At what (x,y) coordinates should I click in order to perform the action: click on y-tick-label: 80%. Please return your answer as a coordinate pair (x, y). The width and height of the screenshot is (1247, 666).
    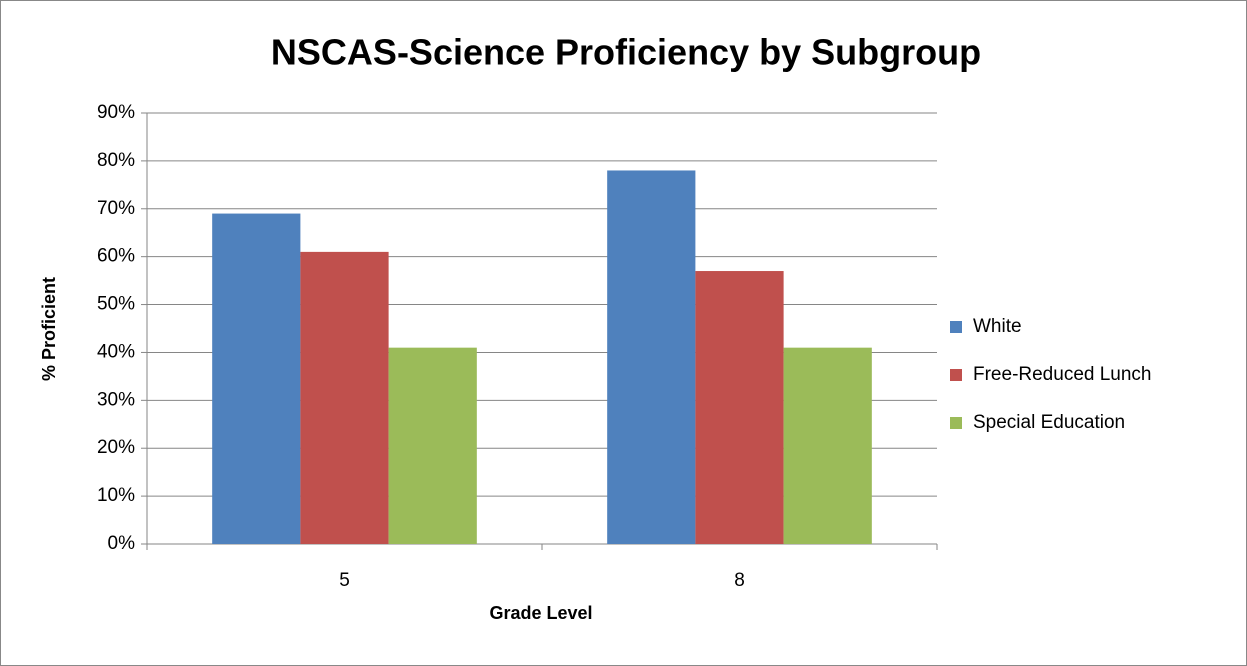
    Looking at the image, I should click on (116, 160).